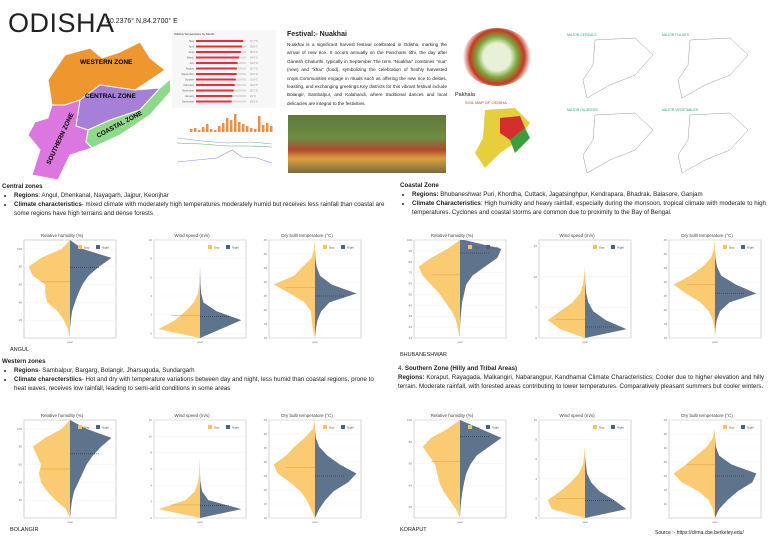  What do you see at coordinates (536, 498) in the screenshot?
I see `tick-label: 2` at bounding box center [536, 498].